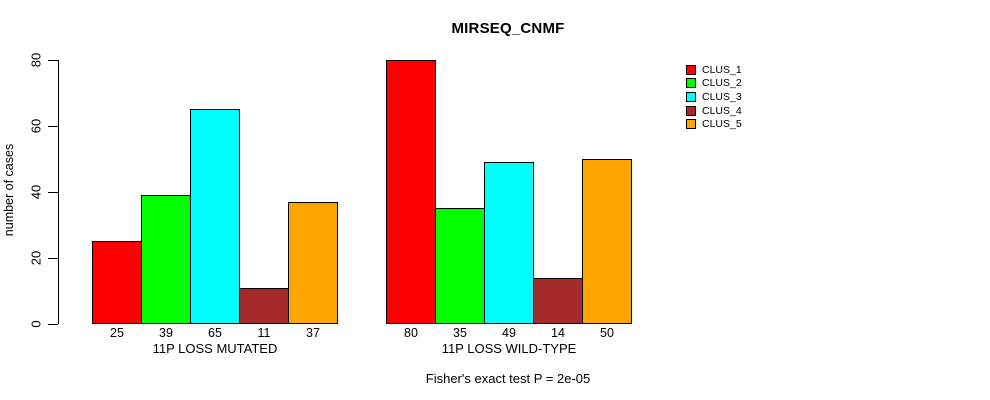 The image size is (990, 400). I want to click on y-tick-label: 0, so click(36, 324).